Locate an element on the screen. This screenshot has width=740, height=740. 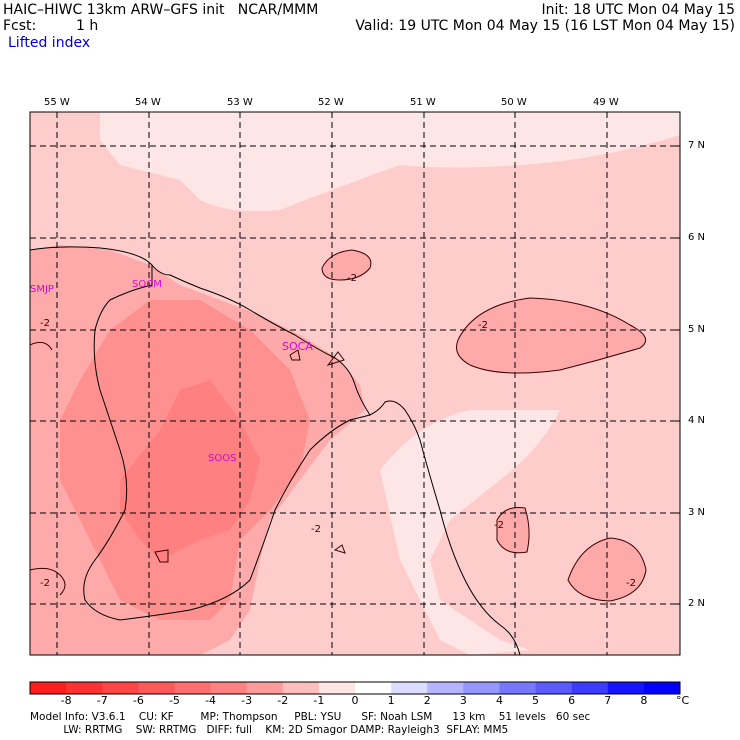
colorbar-tick-label: 1 is located at coordinates (391, 700).